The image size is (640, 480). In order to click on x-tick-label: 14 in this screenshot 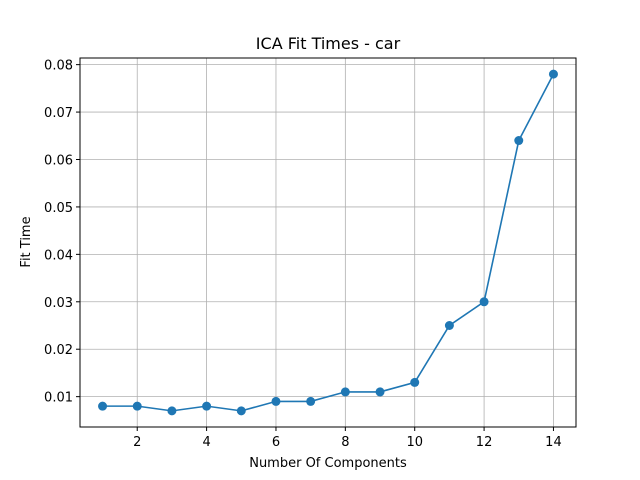, I will do `click(553, 442)`.